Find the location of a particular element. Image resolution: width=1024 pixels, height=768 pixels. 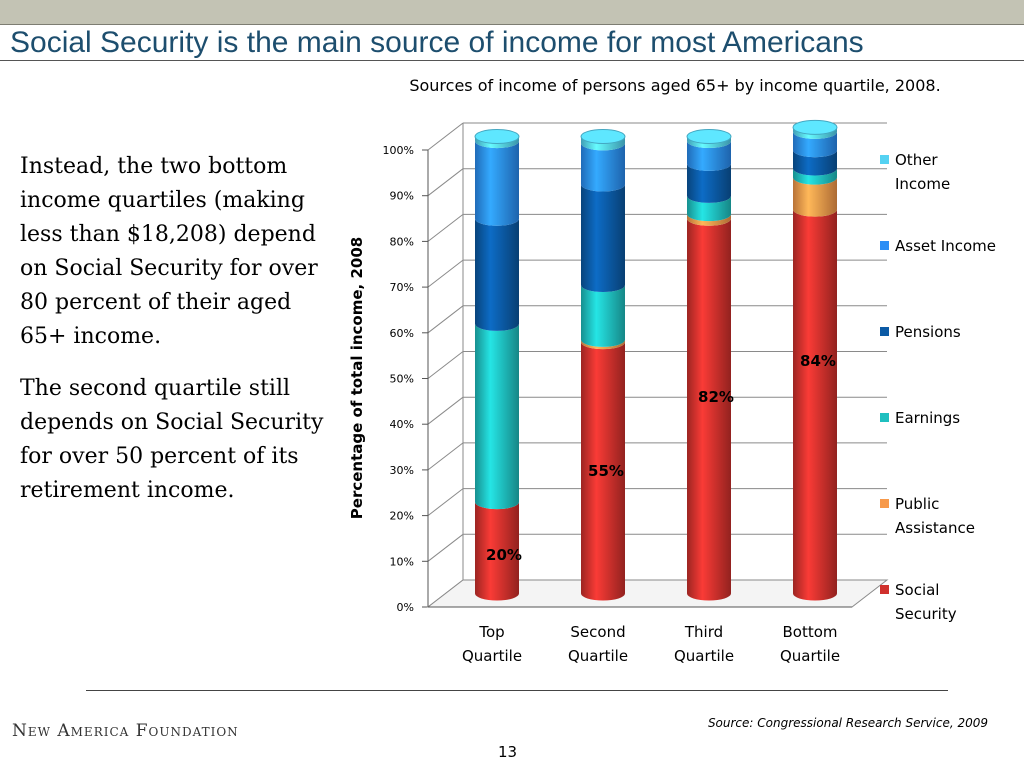

y-tick-label: 80% is located at coordinates (402, 241).